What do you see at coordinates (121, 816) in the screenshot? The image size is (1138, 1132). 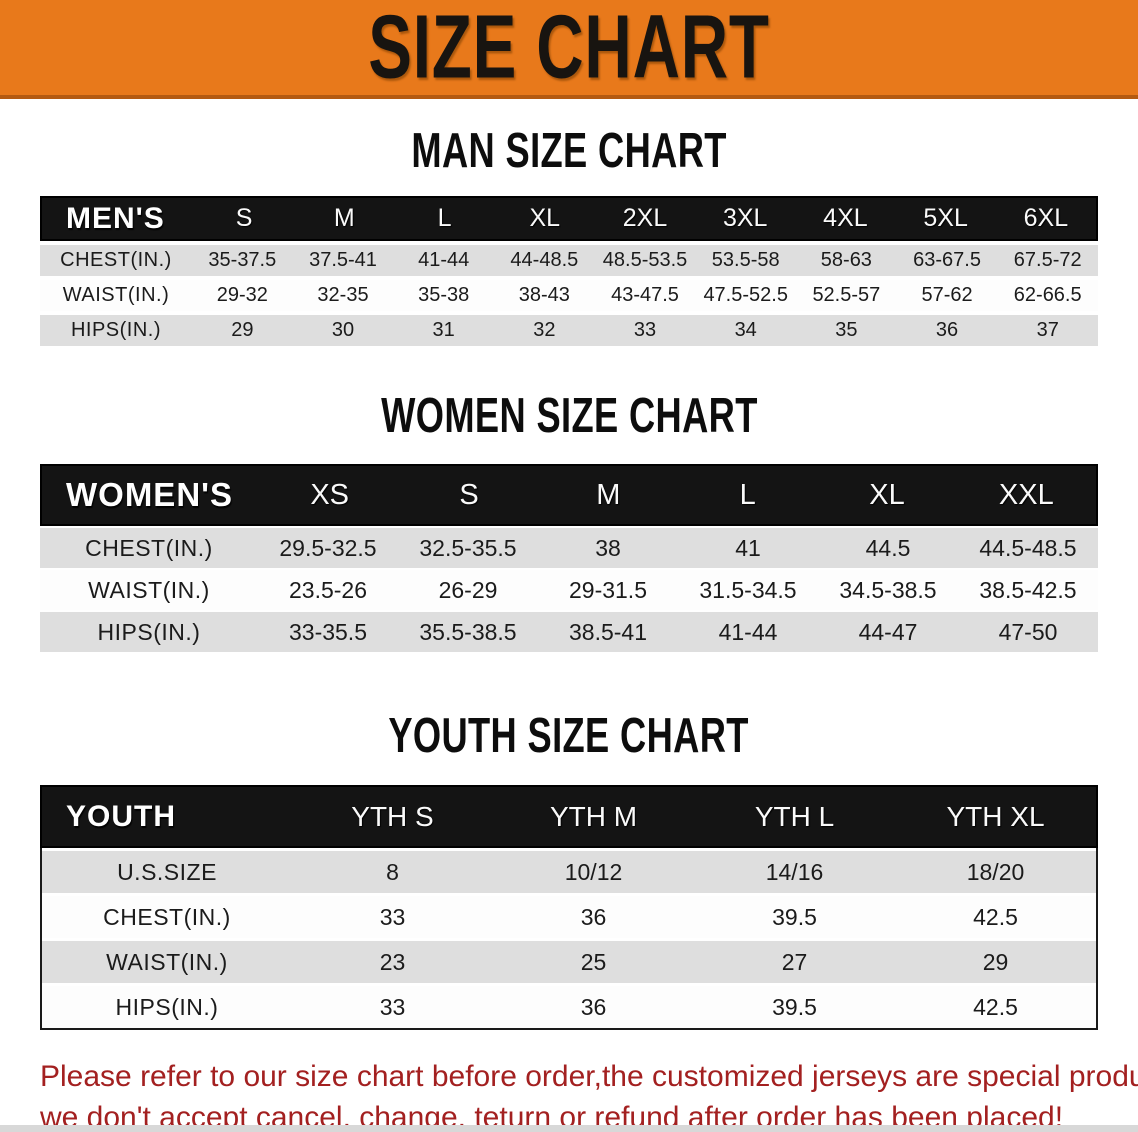 I see `table-group-label: YOUTH` at bounding box center [121, 816].